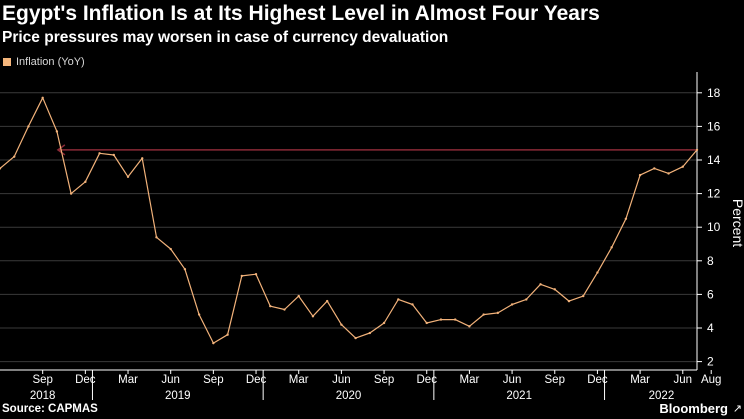 The image size is (744, 419). What do you see at coordinates (714, 126) in the screenshot?
I see `y-tick-label: 16` at bounding box center [714, 126].